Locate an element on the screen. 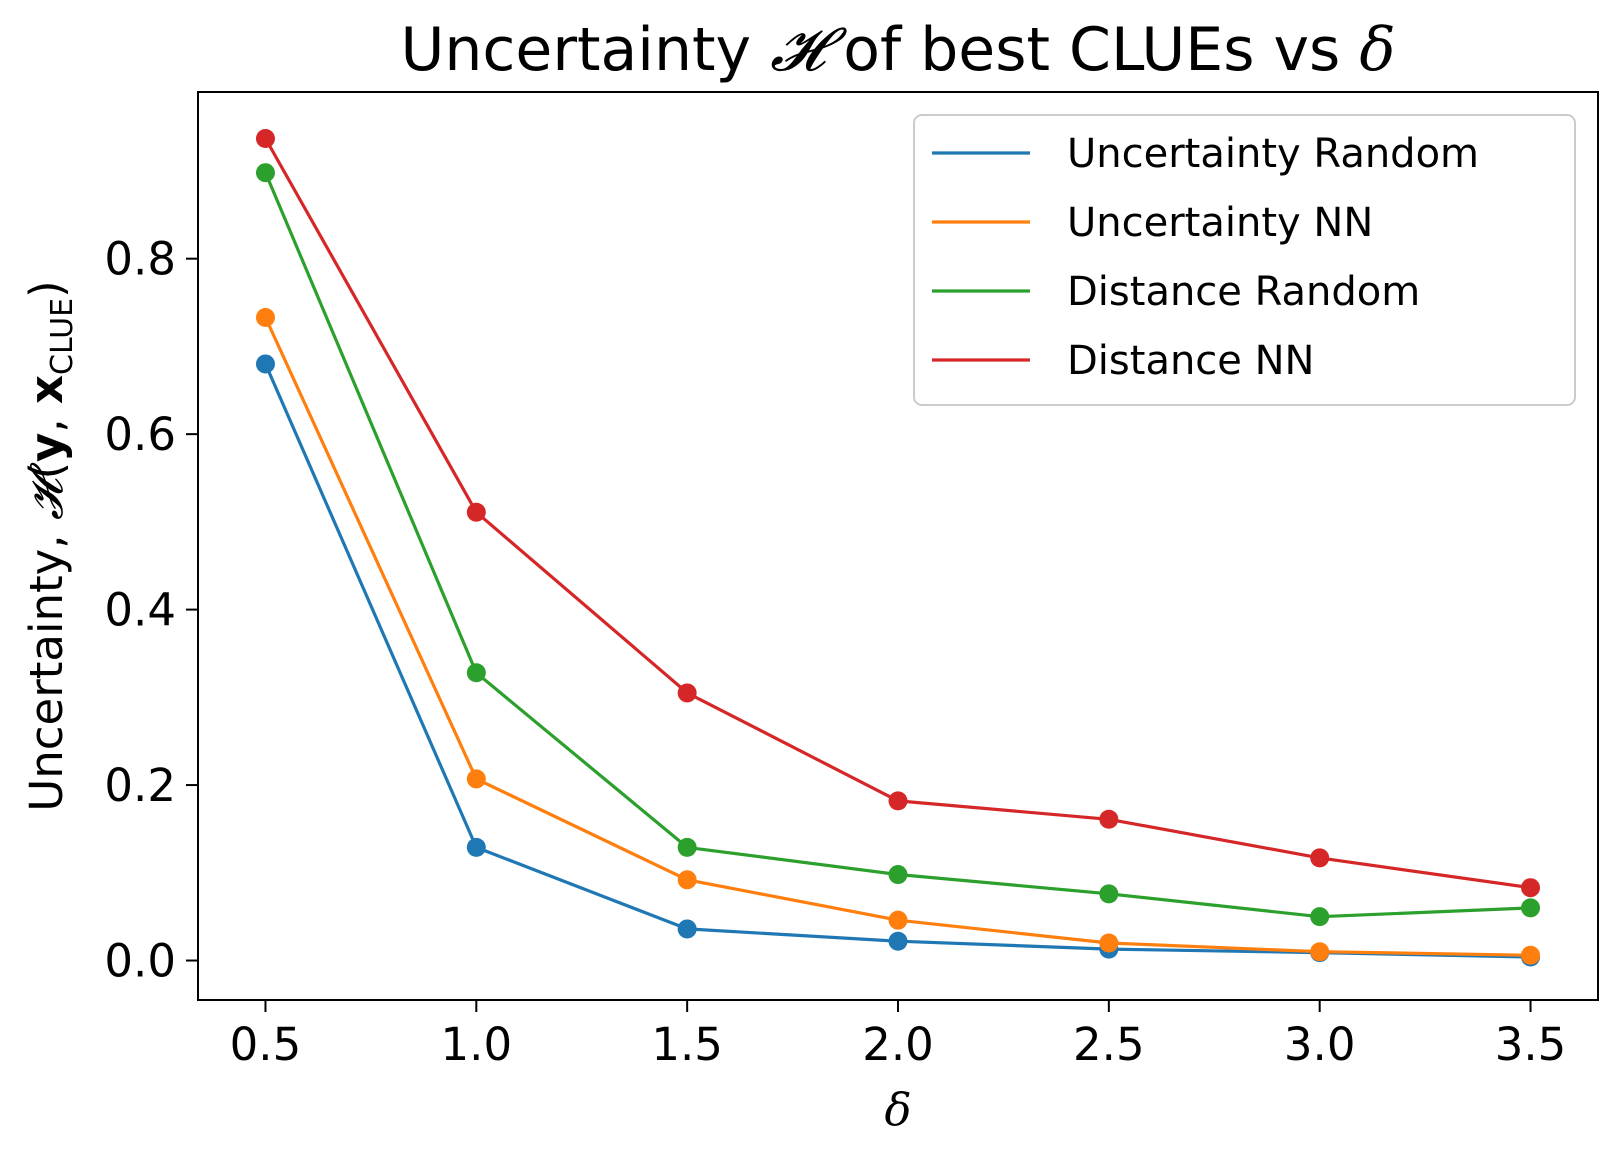  x-tick-label: 2.0 is located at coordinates (898, 1044).